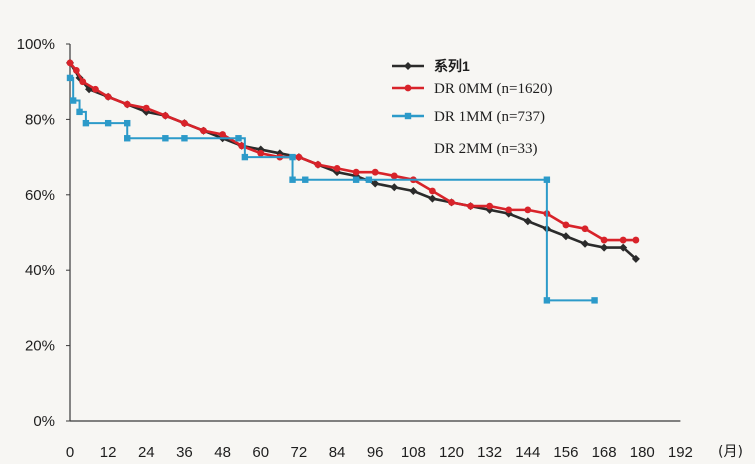  What do you see at coordinates (730, 452) in the screenshot?
I see `x-axis-unit-label: (月)` at bounding box center [730, 452].